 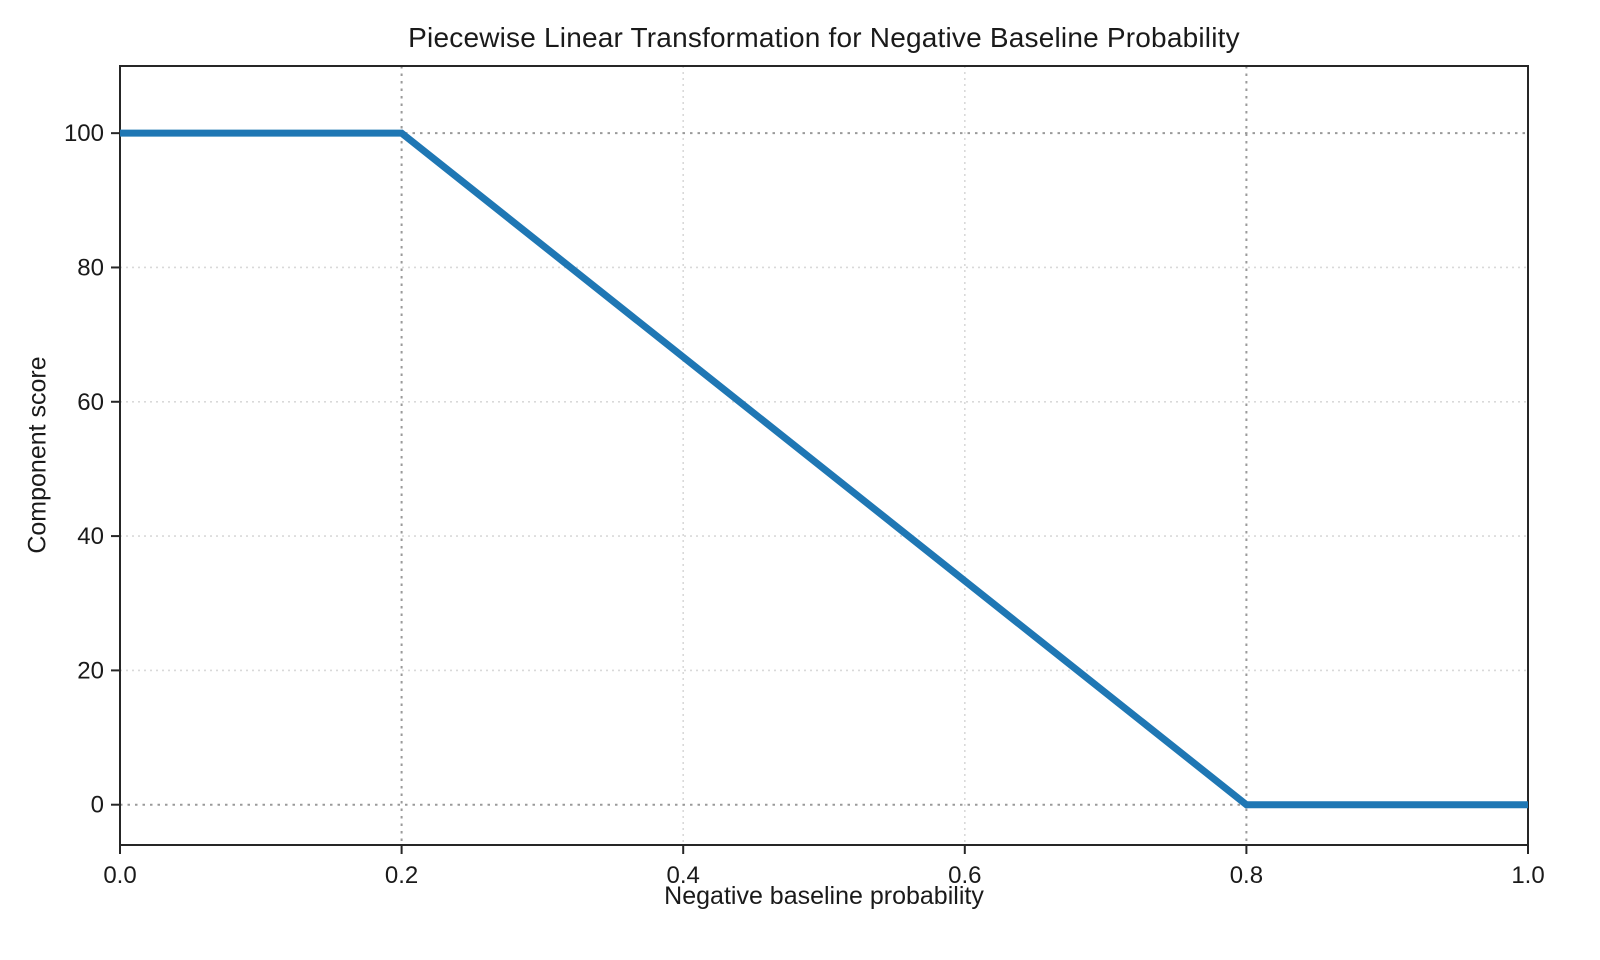 I want to click on y-tick-label: 20, so click(x=90, y=670).